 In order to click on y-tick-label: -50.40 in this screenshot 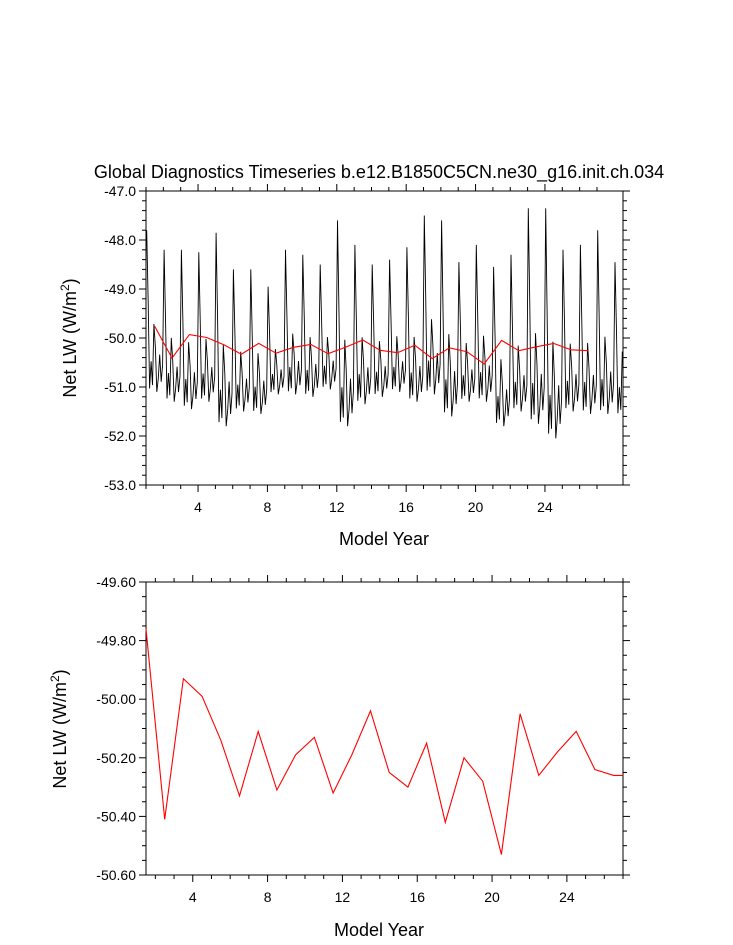, I will do `click(116, 816)`.